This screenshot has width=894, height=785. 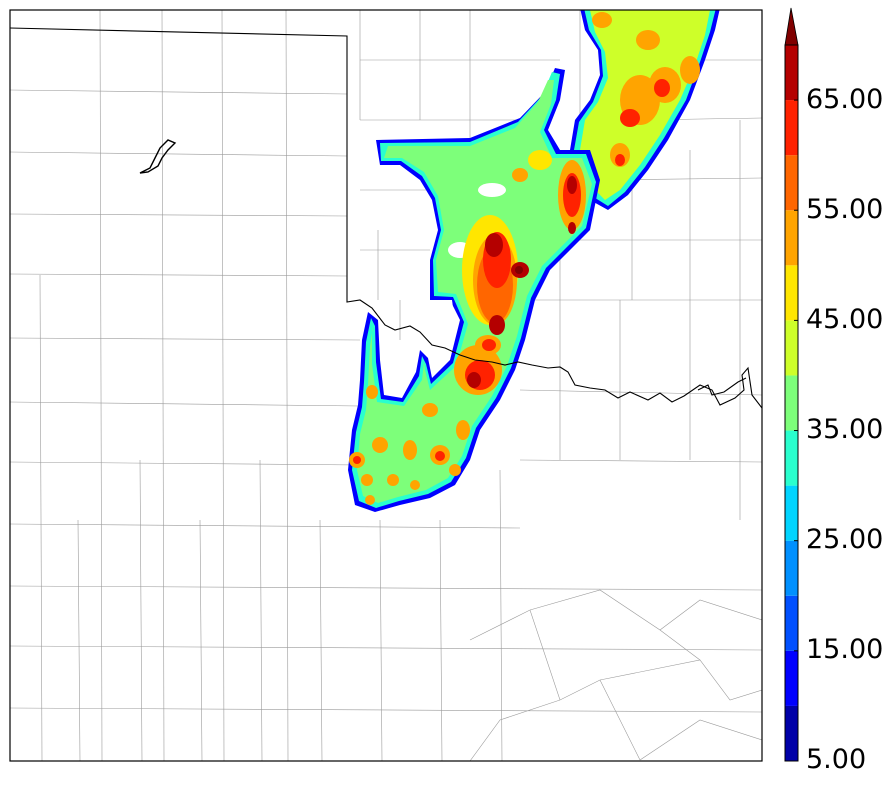 What do you see at coordinates (158, 156) in the screenshot?
I see `lake-shape` at bounding box center [158, 156].